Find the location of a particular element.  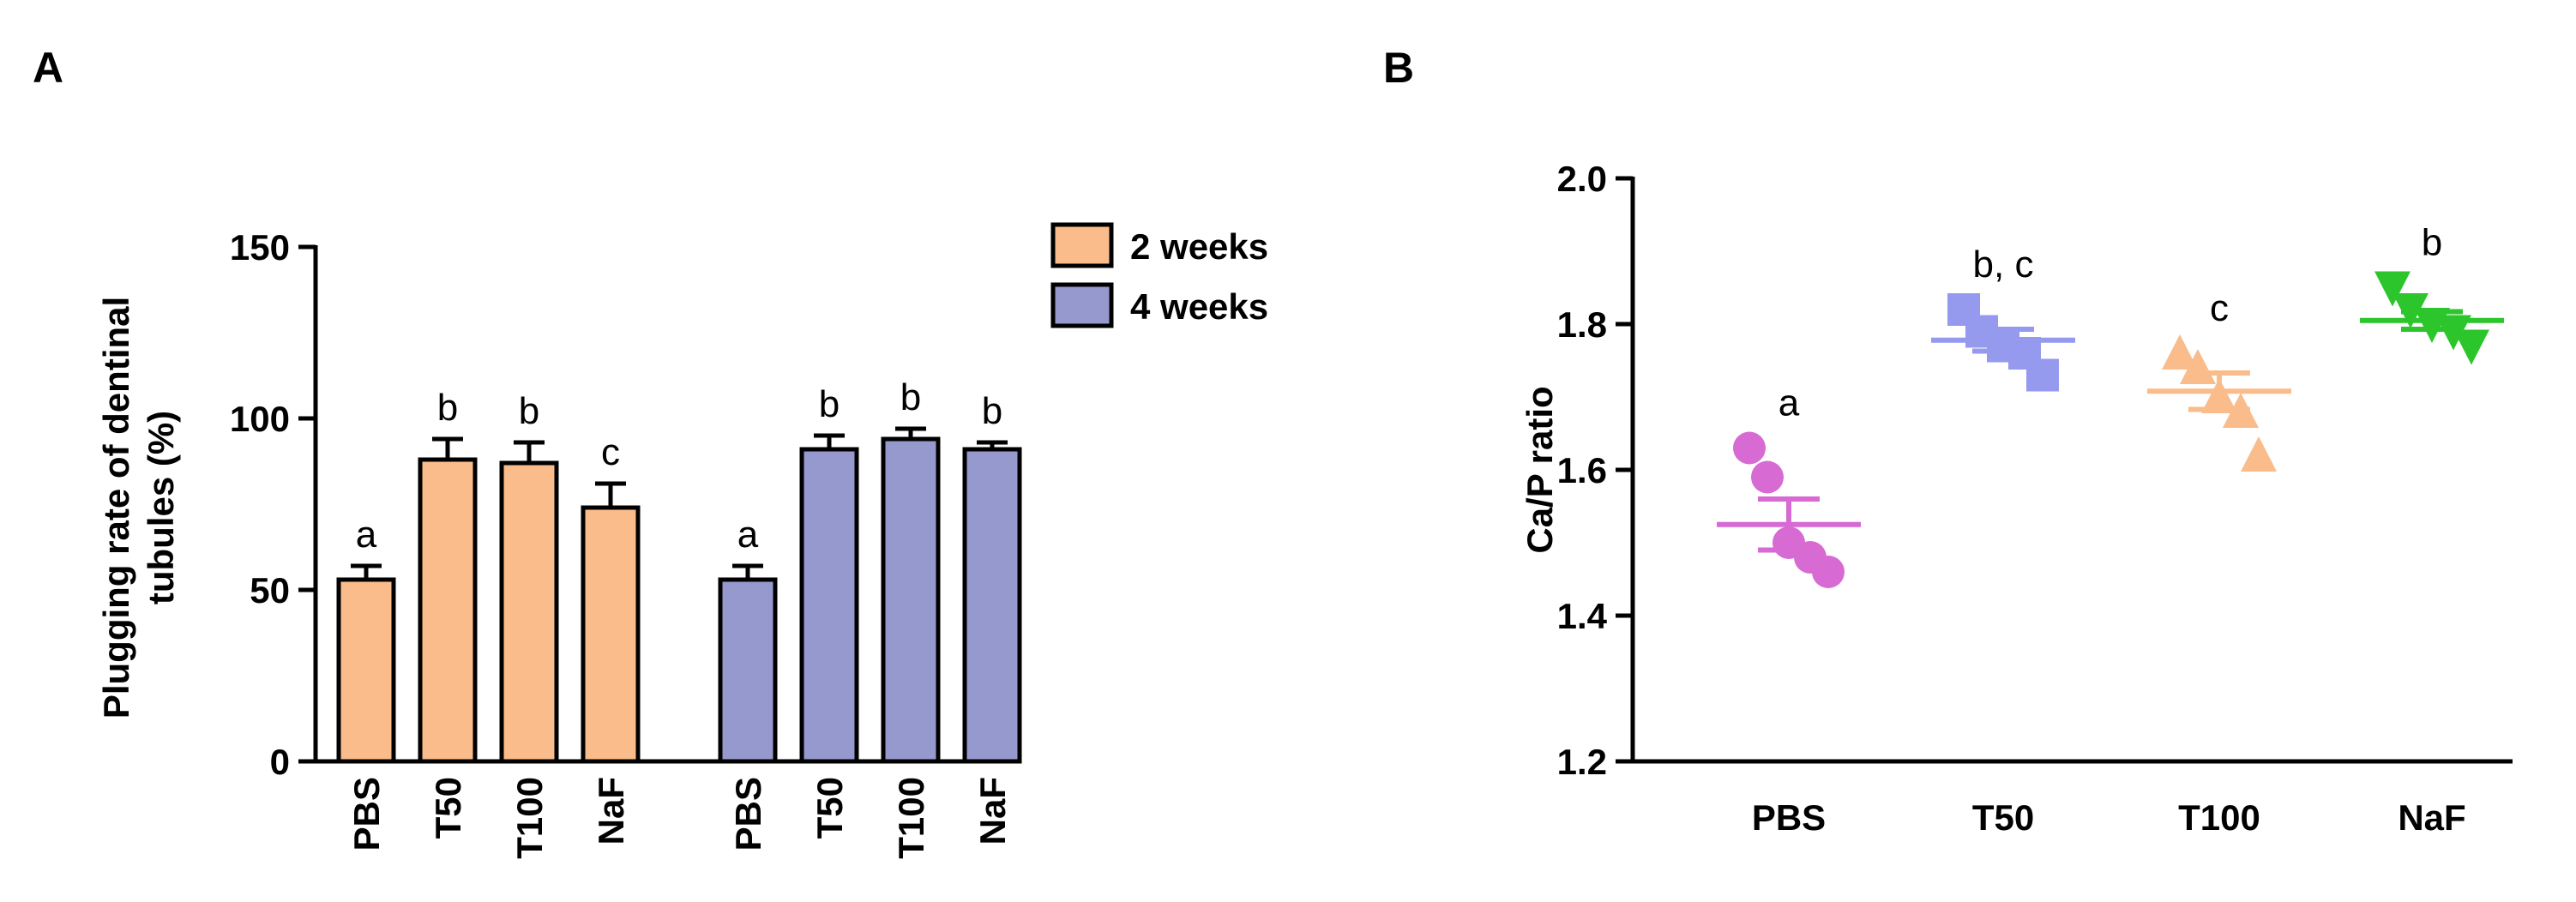

bar-2-weeks-NaF is located at coordinates (611, 634).